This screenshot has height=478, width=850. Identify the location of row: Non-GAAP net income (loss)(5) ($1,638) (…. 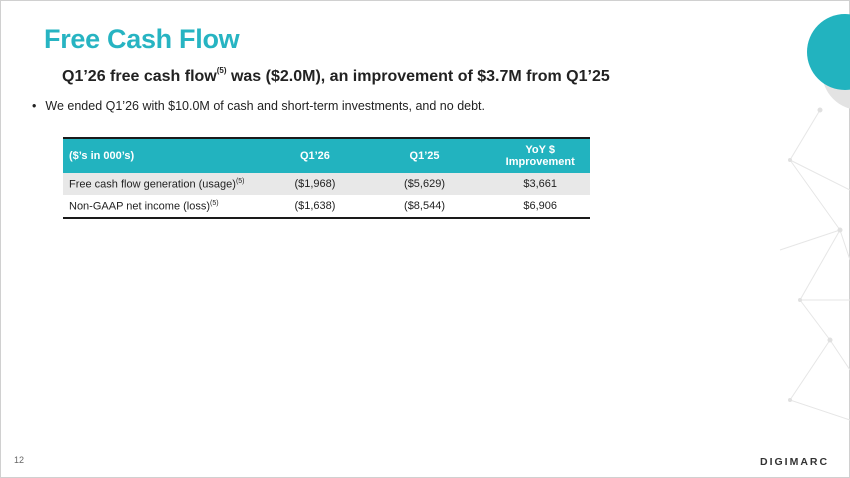
(326, 207).